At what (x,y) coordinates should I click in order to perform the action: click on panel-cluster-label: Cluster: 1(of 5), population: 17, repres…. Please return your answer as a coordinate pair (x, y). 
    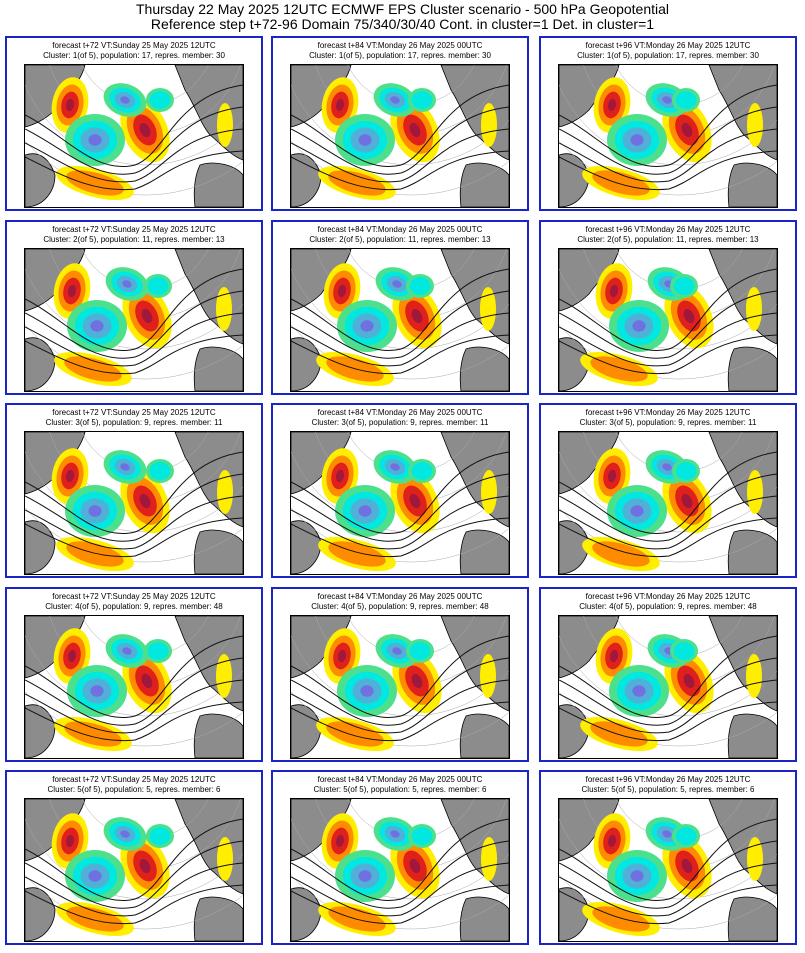
    Looking at the image, I should click on (668, 55).